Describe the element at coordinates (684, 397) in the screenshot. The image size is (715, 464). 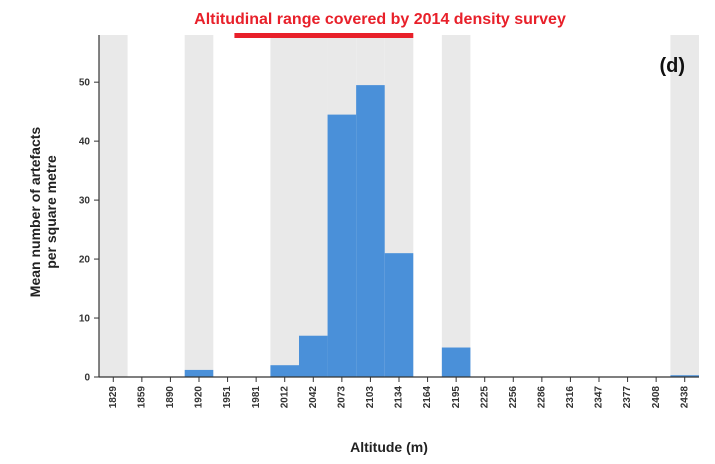
I see `x-tick-label-2438: 2438` at that location.